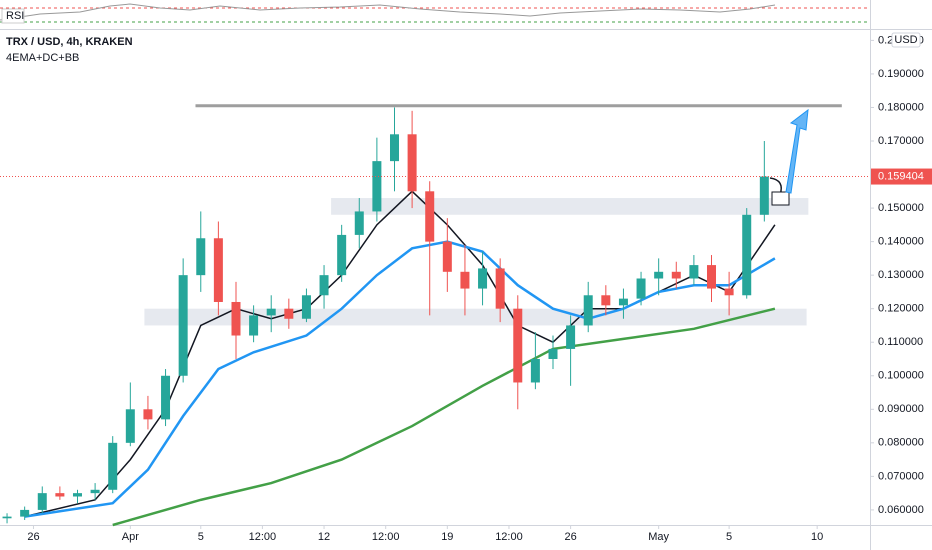  I want to click on y-tick-label: 0.080000, so click(901, 443).